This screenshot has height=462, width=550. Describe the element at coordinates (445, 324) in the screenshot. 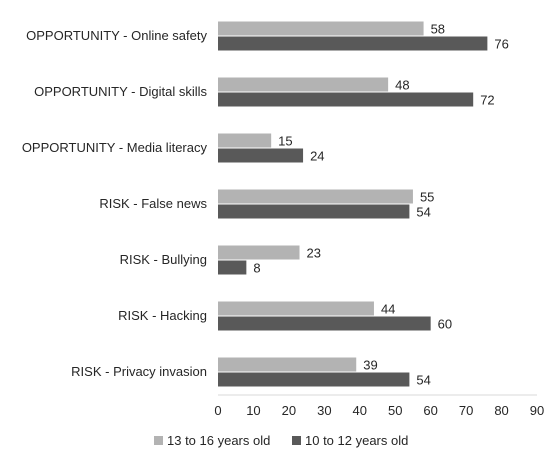

I see `data-label: 60` at that location.